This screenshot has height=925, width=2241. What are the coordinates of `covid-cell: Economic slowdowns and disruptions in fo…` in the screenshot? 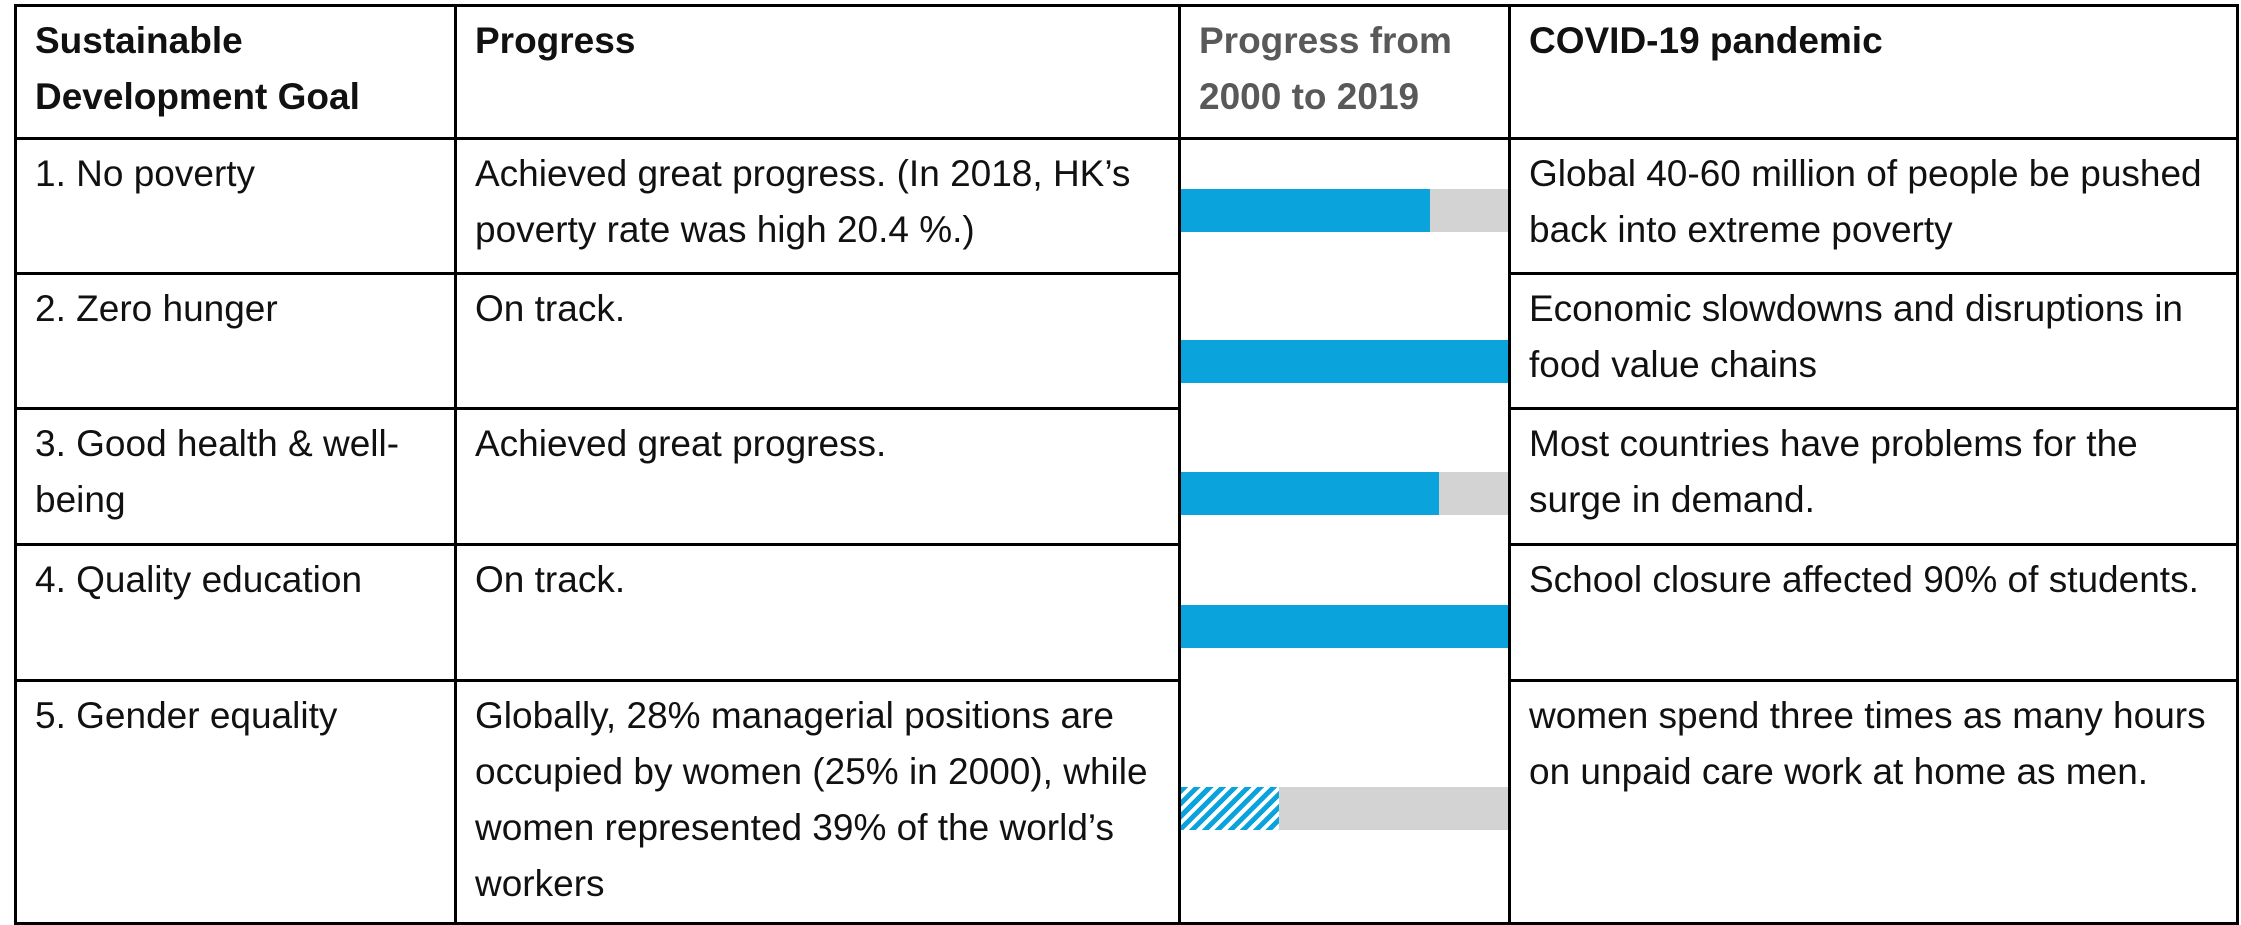 It's located at (1873, 341).